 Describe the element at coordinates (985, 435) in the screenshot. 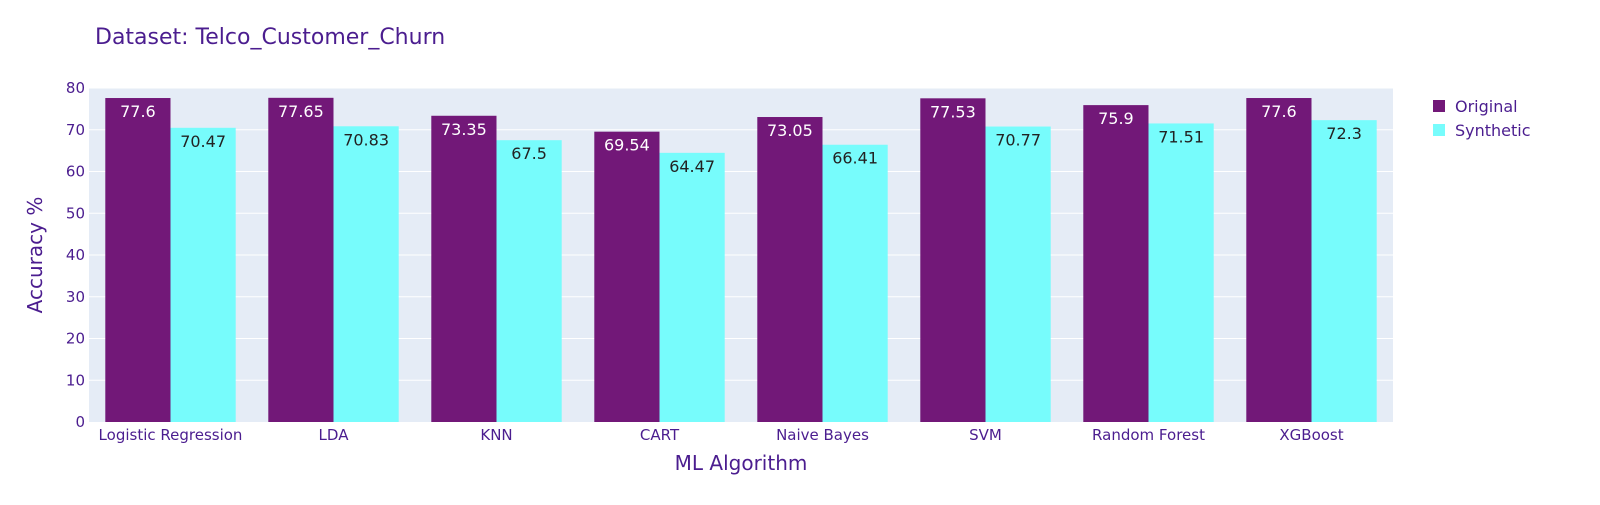

I see `x-tick-label: SVM` at that location.